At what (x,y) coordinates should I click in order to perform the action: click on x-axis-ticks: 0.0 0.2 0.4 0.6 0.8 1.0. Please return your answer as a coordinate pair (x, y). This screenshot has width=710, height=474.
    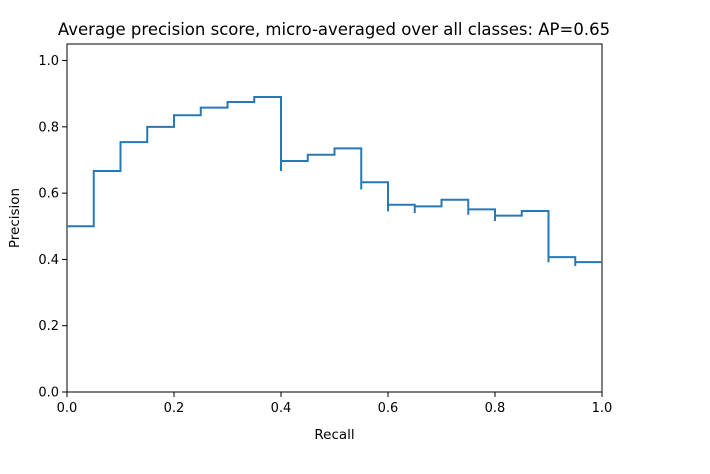
    Looking at the image, I should click on (335, 404).